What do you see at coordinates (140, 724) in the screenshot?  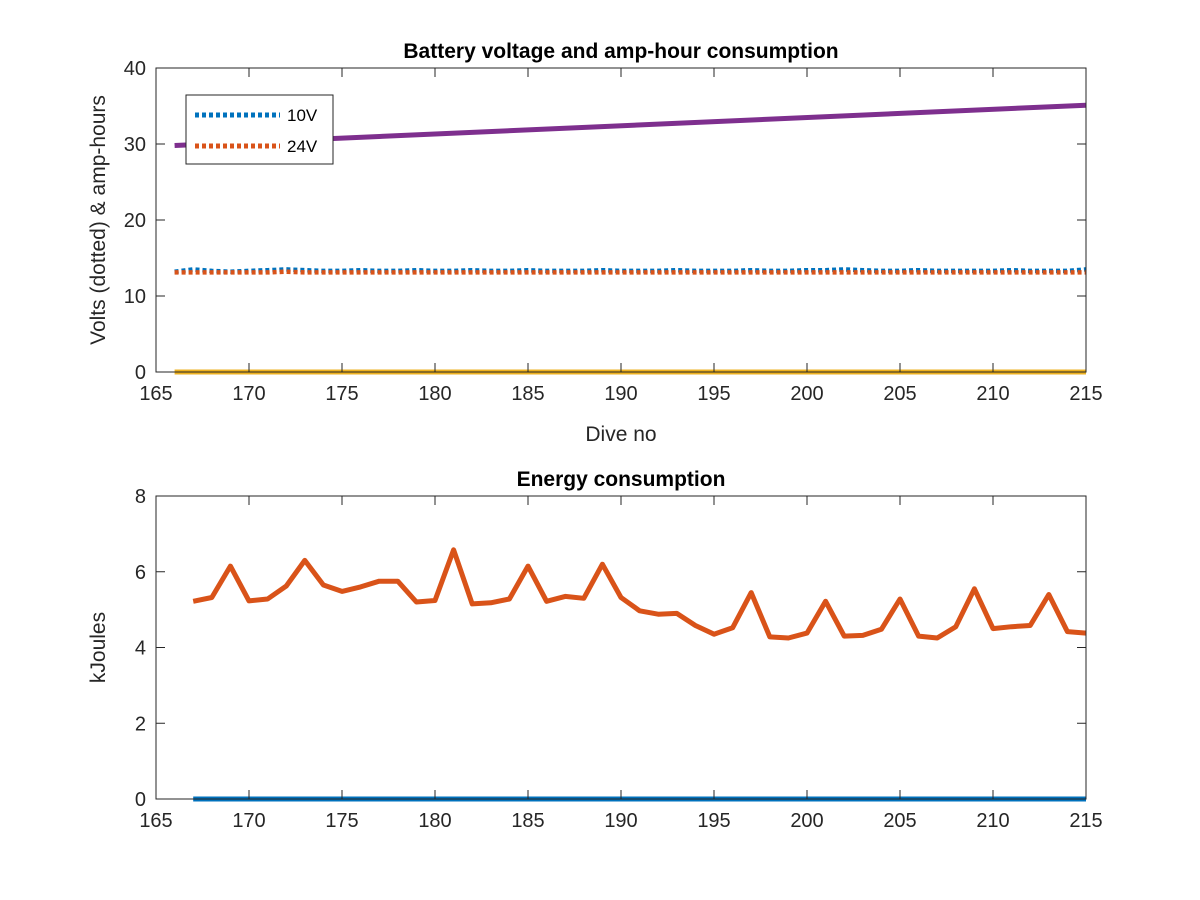 I see `y-tick-label: 2` at bounding box center [140, 724].